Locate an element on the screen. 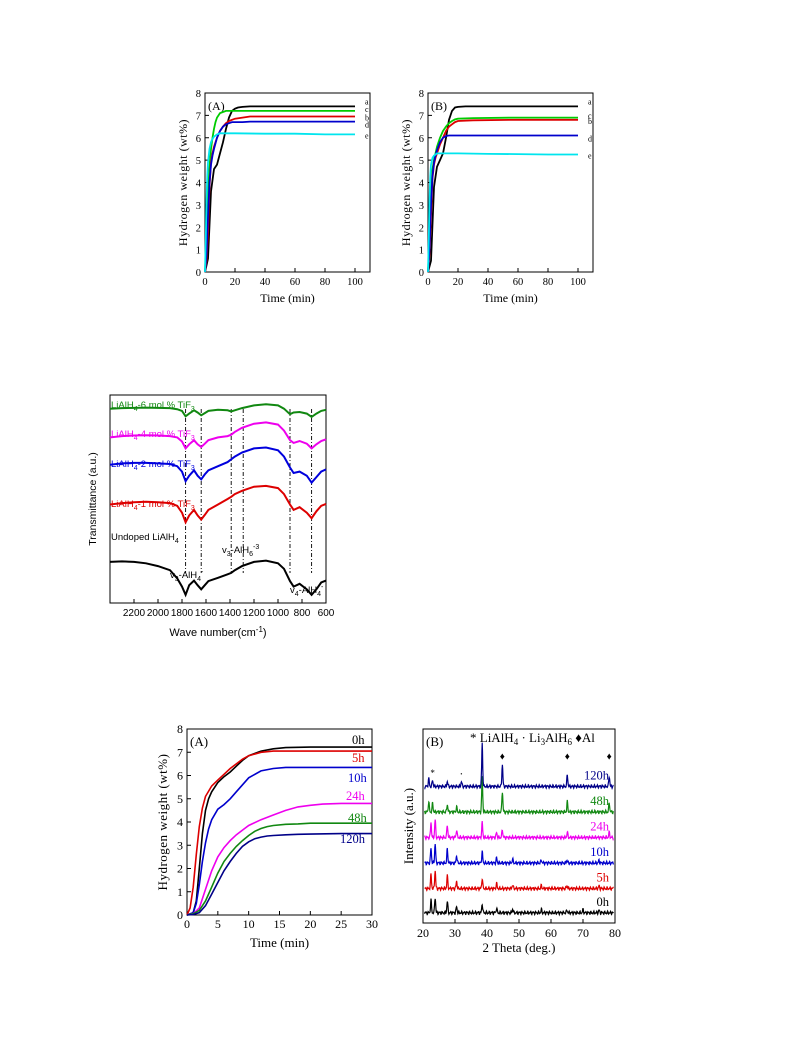 The width and height of the screenshot is (793, 1062). fig1A-xtick-label: 60 is located at coordinates (295, 282).